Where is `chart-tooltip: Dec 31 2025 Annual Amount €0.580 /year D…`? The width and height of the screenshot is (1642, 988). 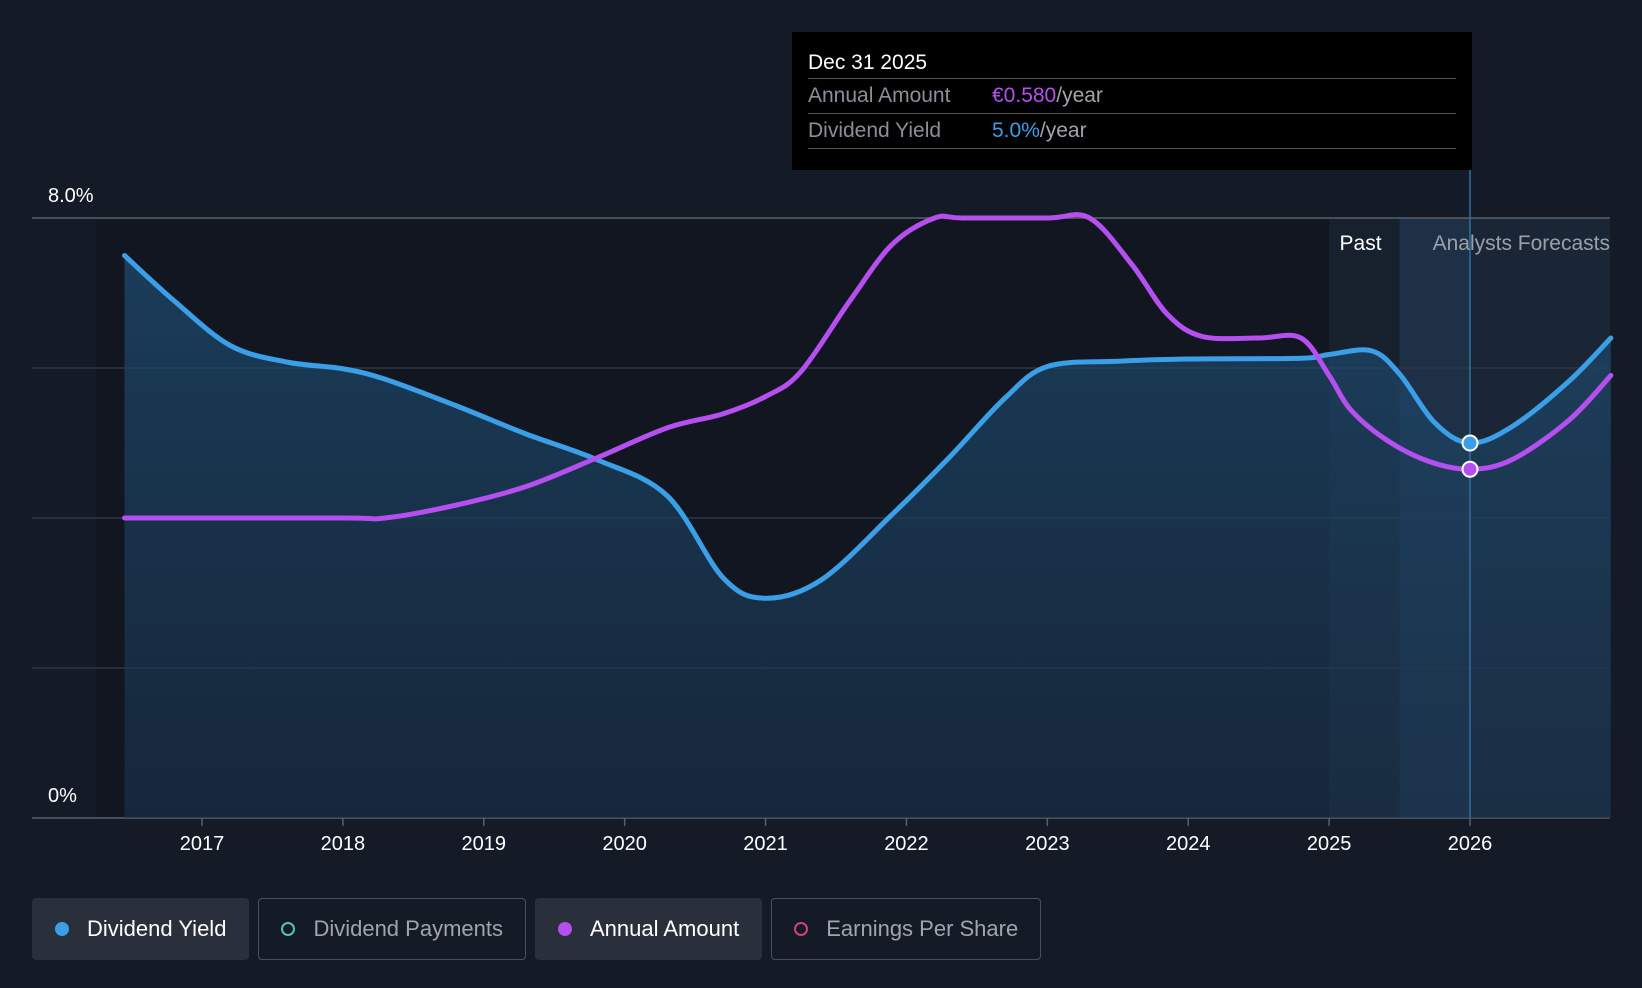 chart-tooltip: Dec 31 2025 Annual Amount €0.580 /year D… is located at coordinates (1132, 101).